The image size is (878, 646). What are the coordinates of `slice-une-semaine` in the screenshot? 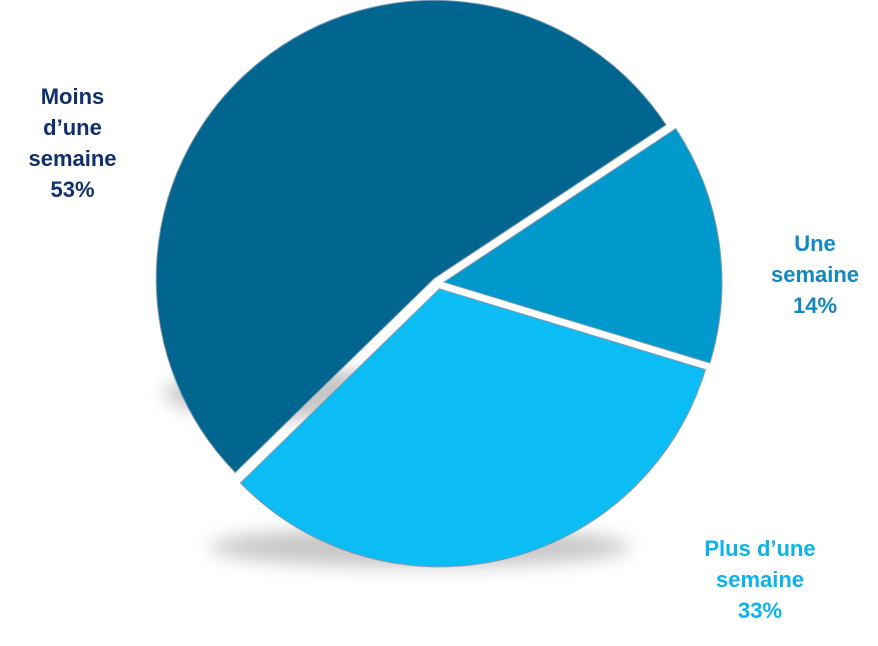 It's located at (582, 246).